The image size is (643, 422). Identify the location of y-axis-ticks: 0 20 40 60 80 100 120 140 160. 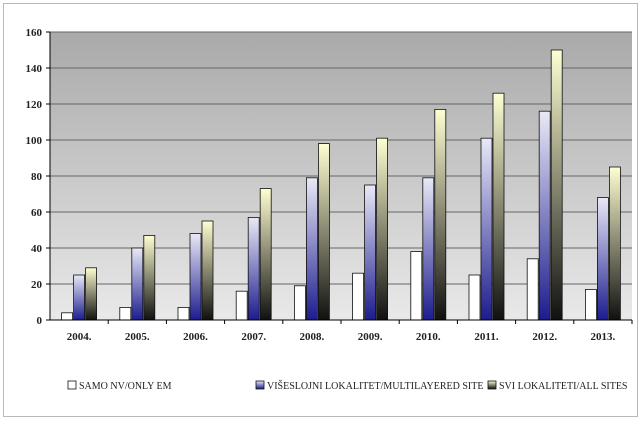
(38, 177).